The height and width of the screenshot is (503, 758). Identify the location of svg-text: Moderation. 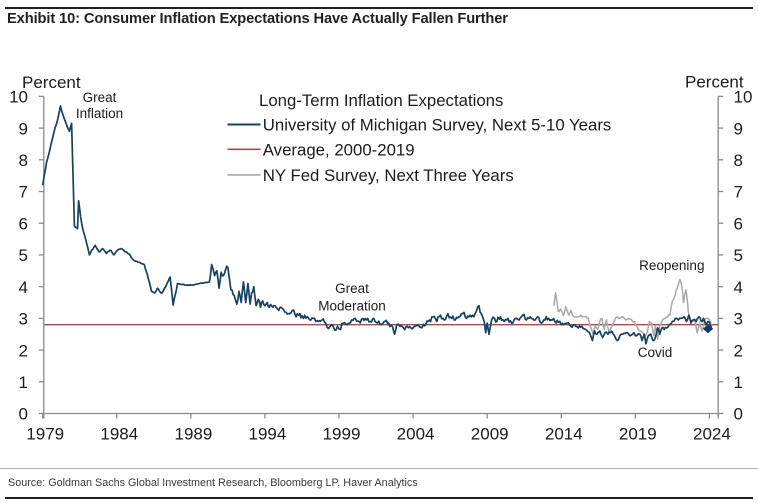
(352, 305).